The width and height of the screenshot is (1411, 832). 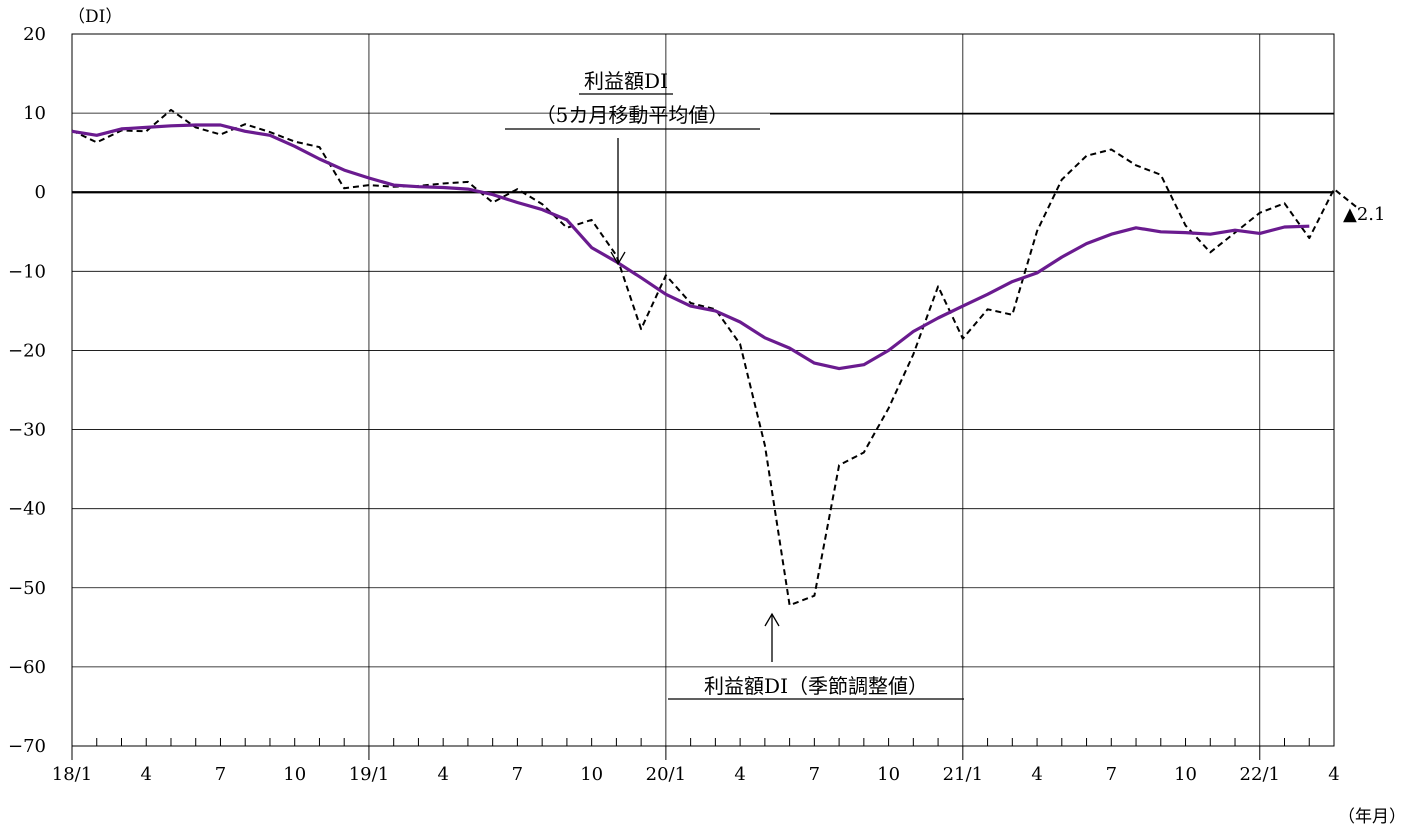 I want to click on y-axis-ticks: 20 10 0 −10 −20 −30 −40 −50 −60 −70, so click(x=27, y=390).